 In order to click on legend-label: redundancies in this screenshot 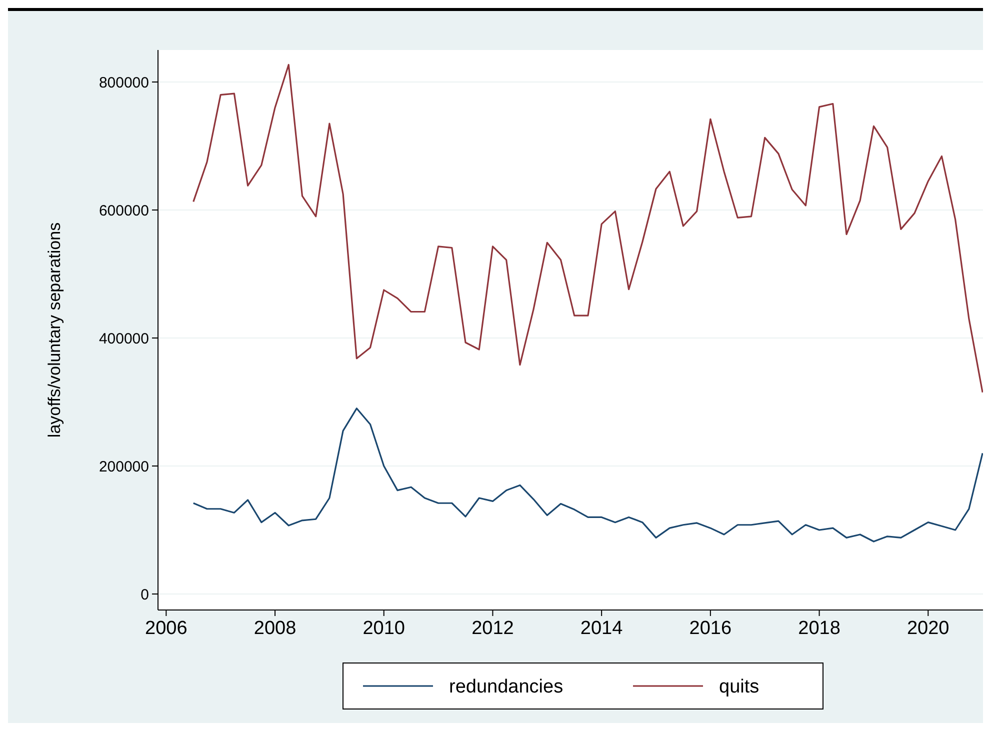, I will do `click(506, 687)`.